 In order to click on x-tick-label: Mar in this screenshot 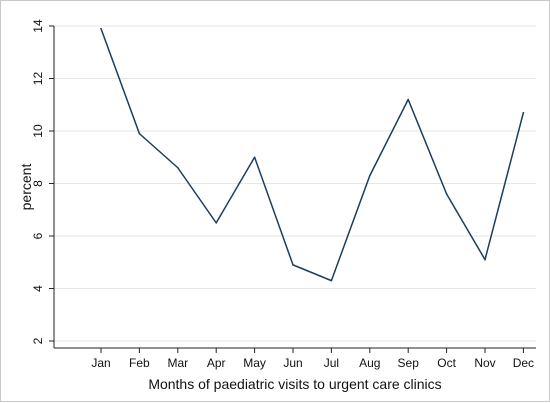, I will do `click(177, 363)`.